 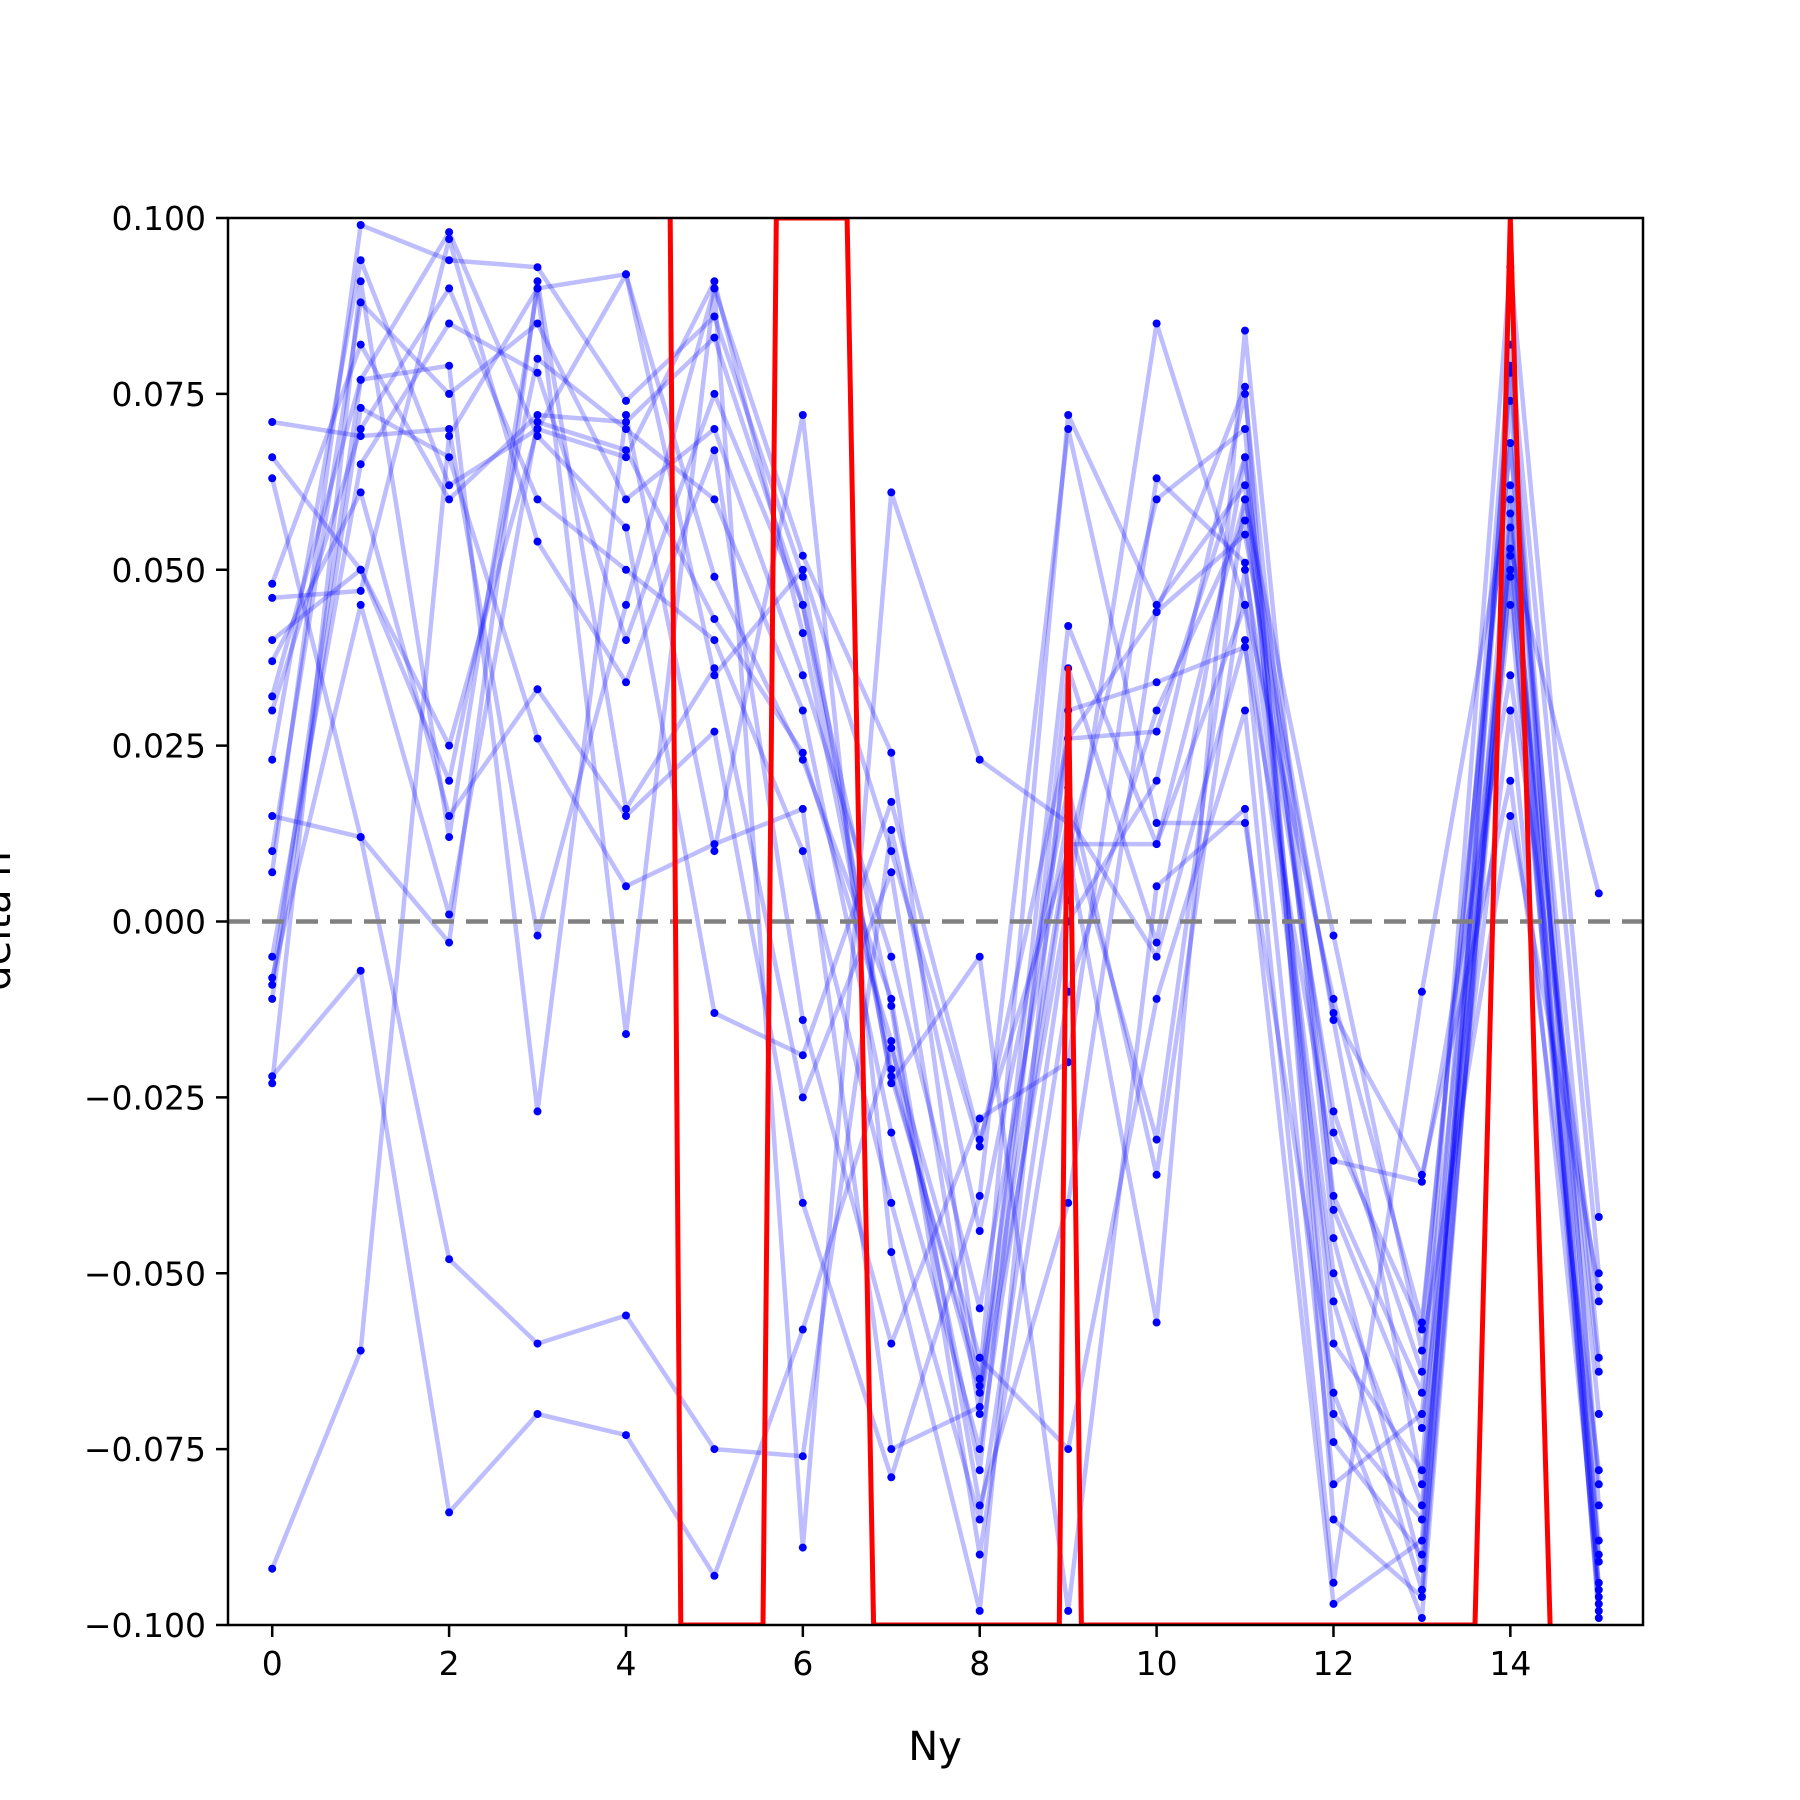 What do you see at coordinates (159, 570) in the screenshot?
I see `y-tick-label: 0.050` at bounding box center [159, 570].